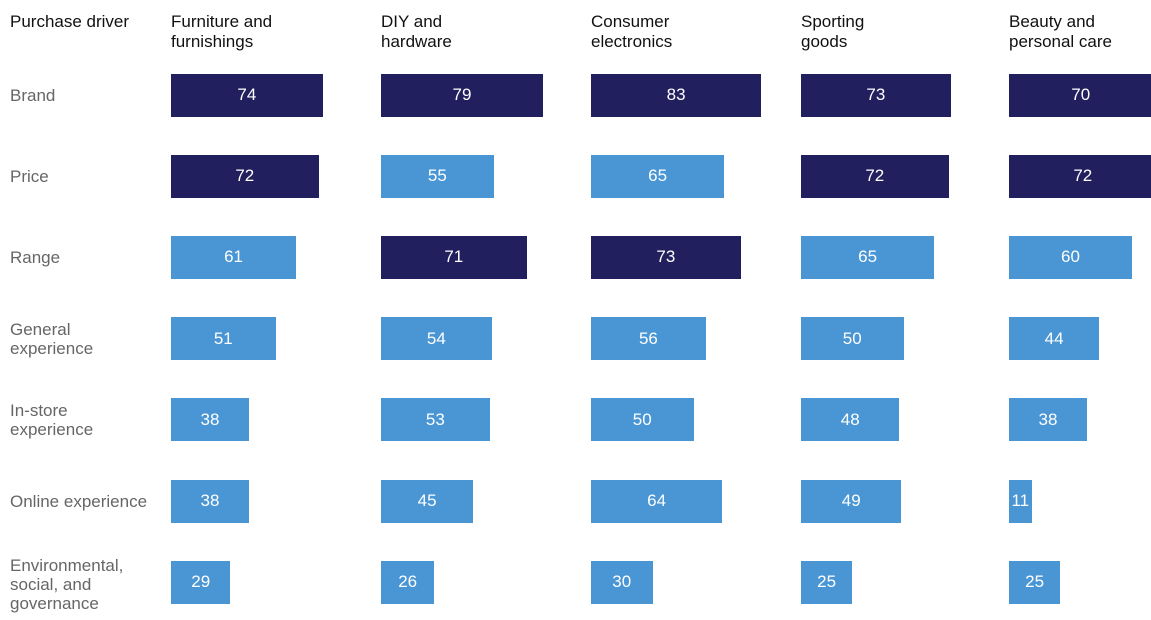 The image size is (1151, 620). I want to click on panel-title: Consumer electronics, so click(632, 31).